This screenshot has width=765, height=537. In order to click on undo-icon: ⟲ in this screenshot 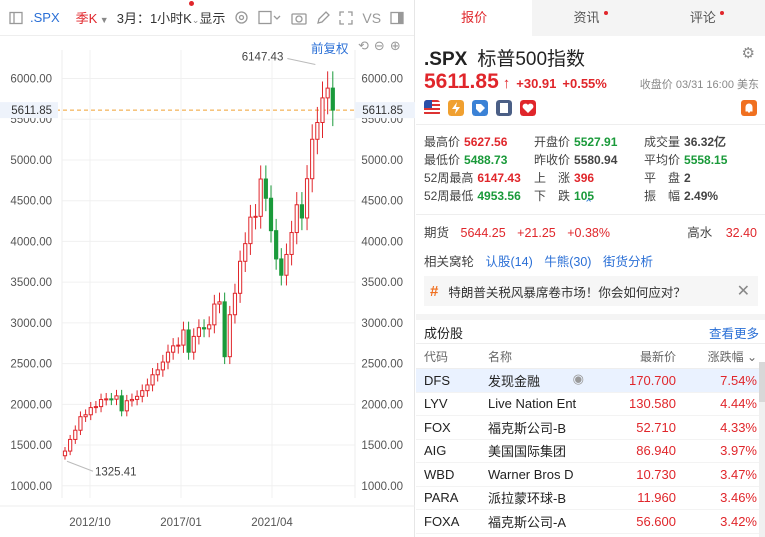, I will do `click(363, 45)`.